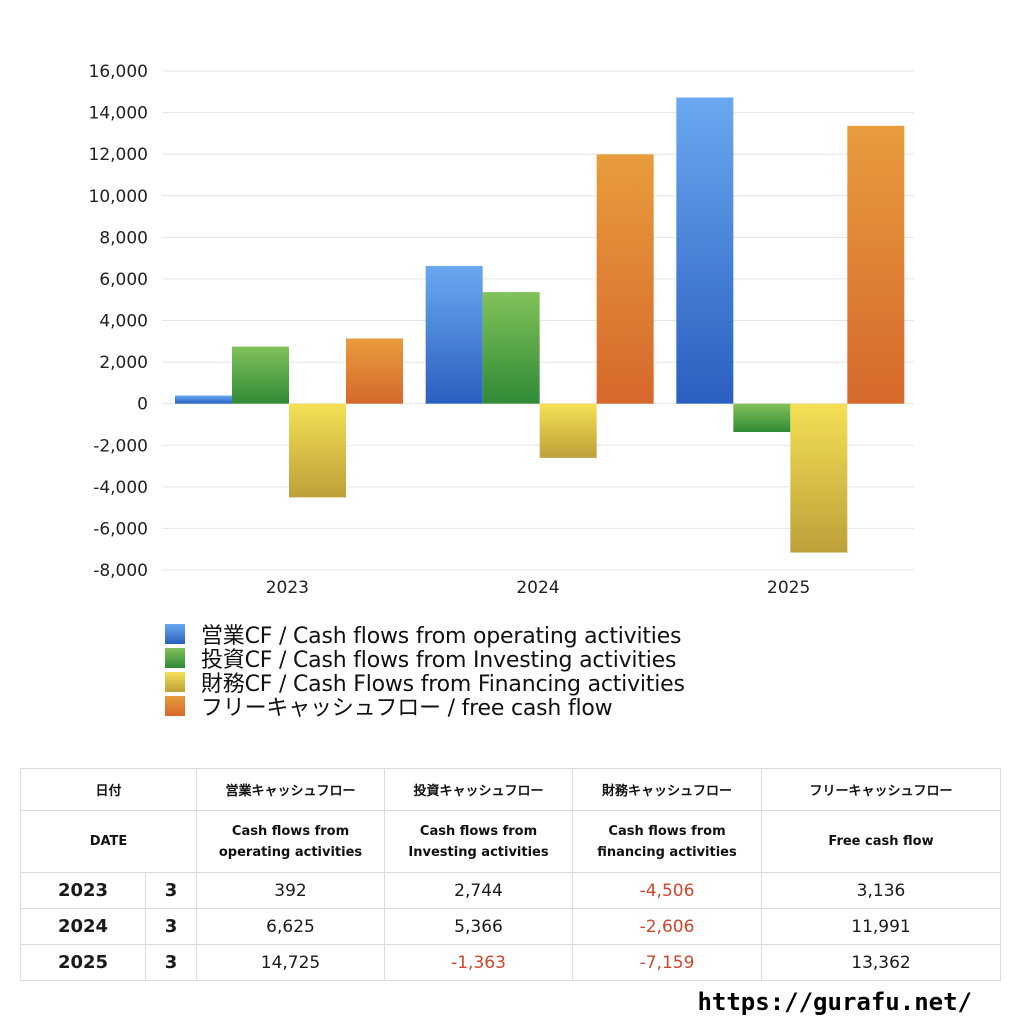 This screenshot has height=1024, width=1024. I want to click on table-row: 2024 3 6,625 5,366 -2,606 11,991, so click(511, 926).